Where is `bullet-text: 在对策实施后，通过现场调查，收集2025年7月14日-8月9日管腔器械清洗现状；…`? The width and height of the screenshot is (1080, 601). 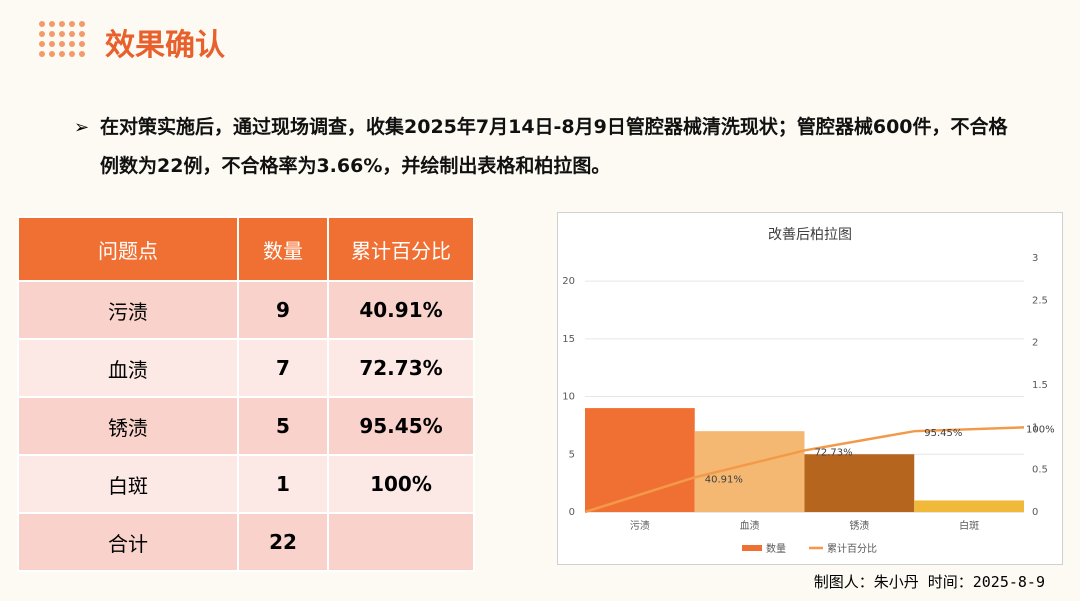 bullet-text: 在对策实施后，通过现场调查，收集2025年7月14日-8月9日管腔器械清洗现状；… is located at coordinates (554, 146).